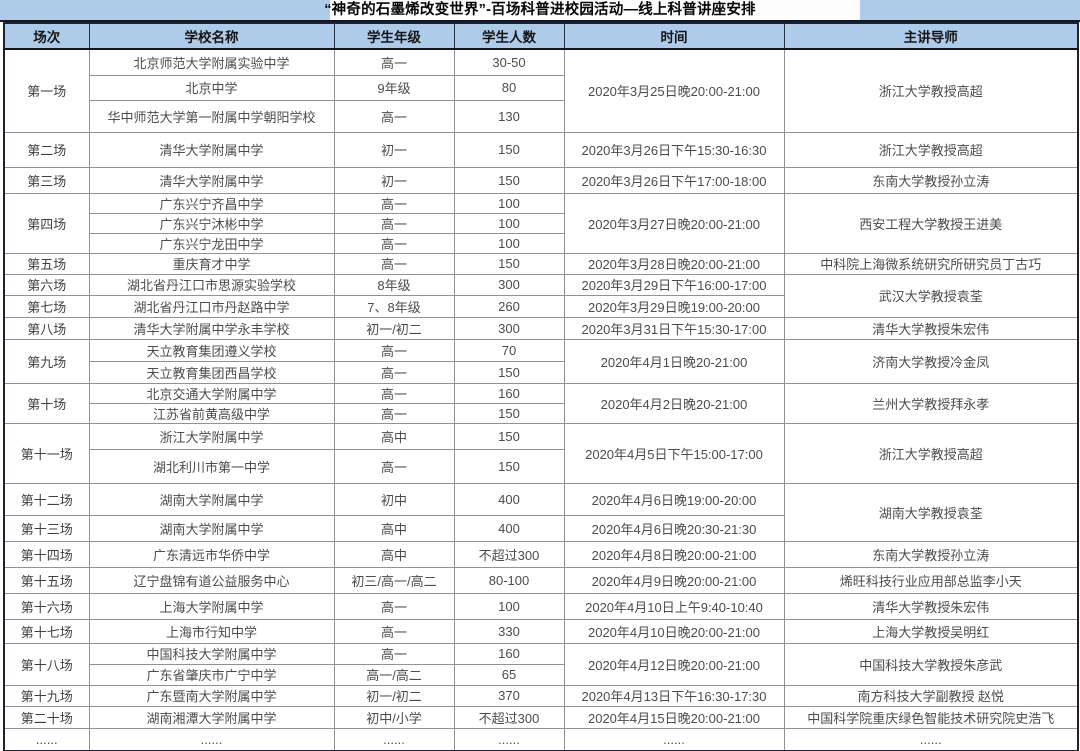 The width and height of the screenshot is (1080, 751). I want to click on school-cell: 广东兴宁龙田中学, so click(211, 243).